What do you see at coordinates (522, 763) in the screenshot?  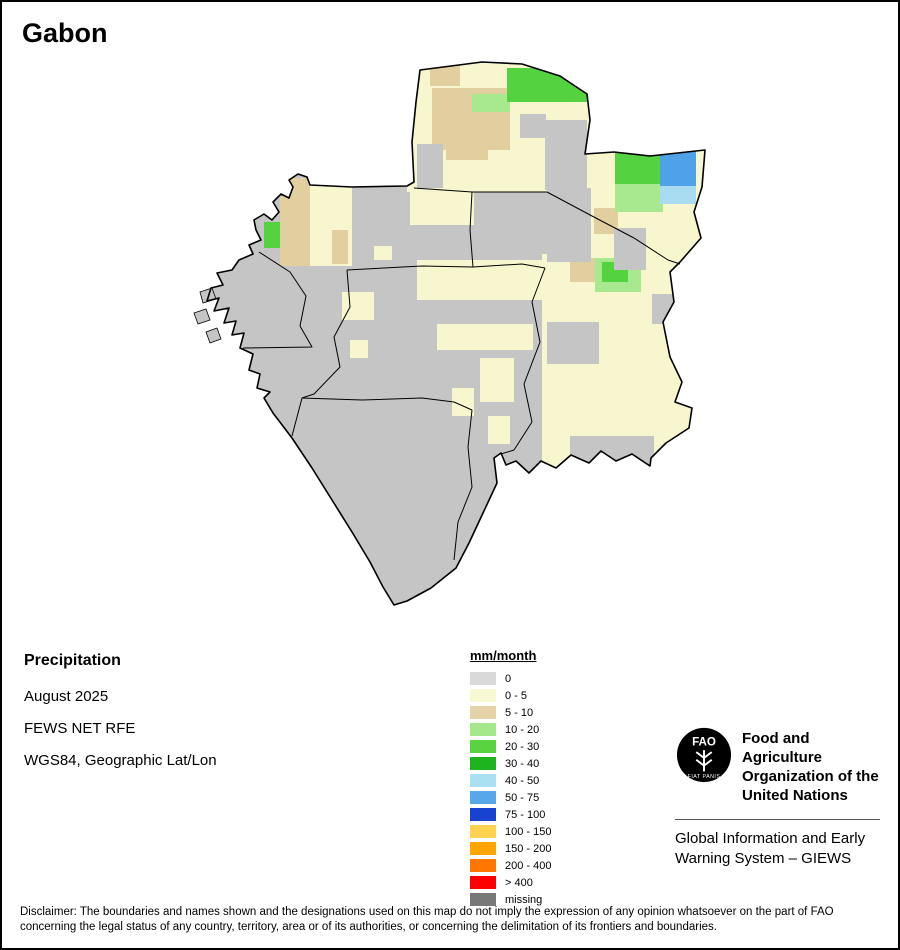 I see `legend-label: 30 - 40` at bounding box center [522, 763].